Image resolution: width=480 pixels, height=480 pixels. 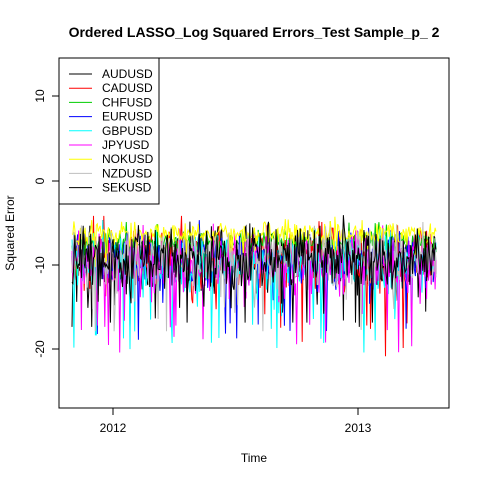 I want to click on legend-label-audusd: AUDUSD, so click(x=127, y=74).